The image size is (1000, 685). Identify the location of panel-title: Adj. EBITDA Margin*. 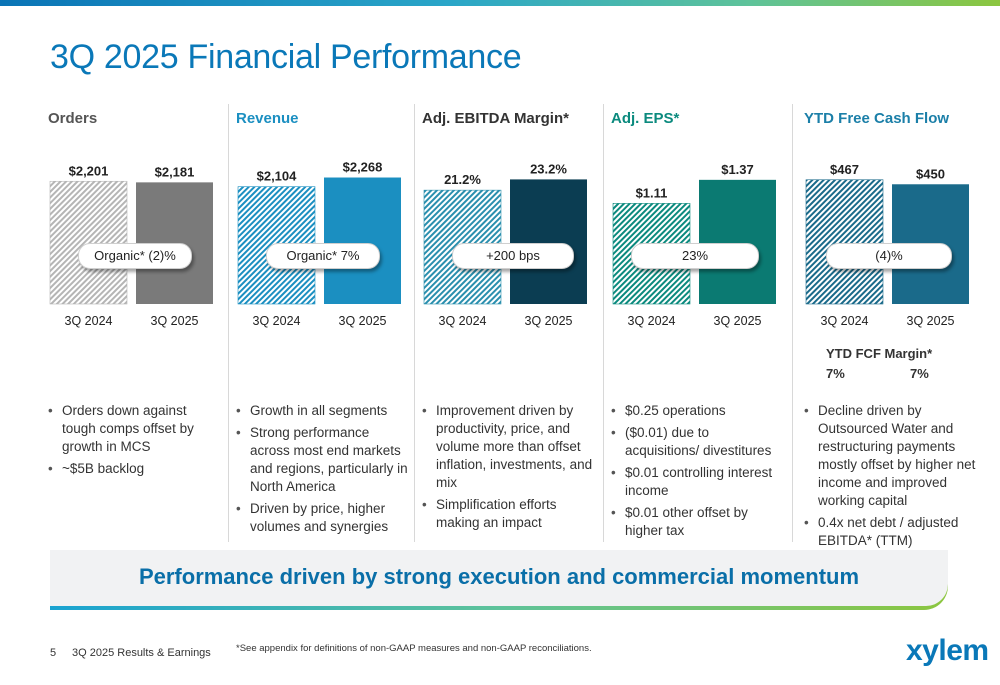
(495, 118).